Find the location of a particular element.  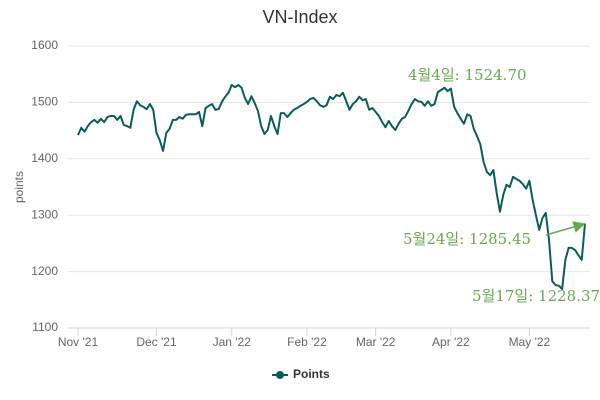

y-tick-label: 1300 is located at coordinates (44, 214).